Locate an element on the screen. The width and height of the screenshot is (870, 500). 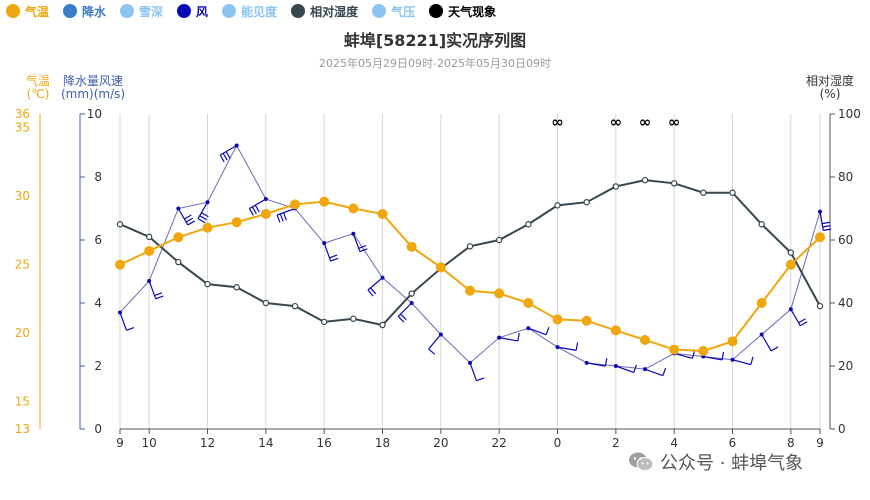
legend-item: 相对湿度 is located at coordinates (324, 11).